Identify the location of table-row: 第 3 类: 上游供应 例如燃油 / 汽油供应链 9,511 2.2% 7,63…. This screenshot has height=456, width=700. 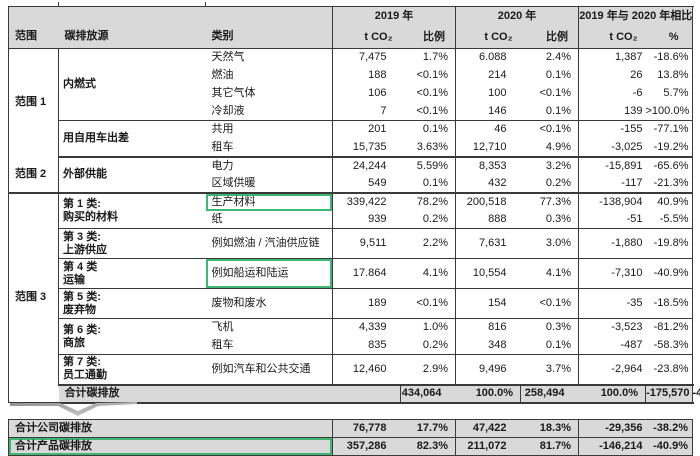
(351, 243).